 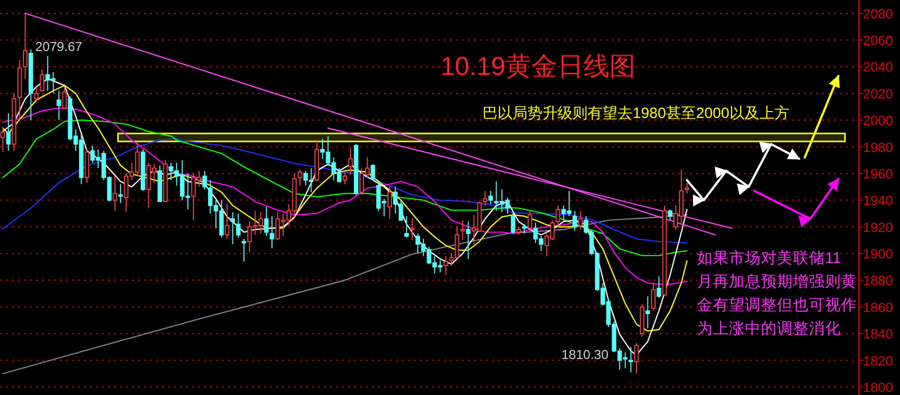 What do you see at coordinates (636, 113) in the screenshot?
I see `annotation: 巴以局势升级则有望去1980甚至2000以及上方` at bounding box center [636, 113].